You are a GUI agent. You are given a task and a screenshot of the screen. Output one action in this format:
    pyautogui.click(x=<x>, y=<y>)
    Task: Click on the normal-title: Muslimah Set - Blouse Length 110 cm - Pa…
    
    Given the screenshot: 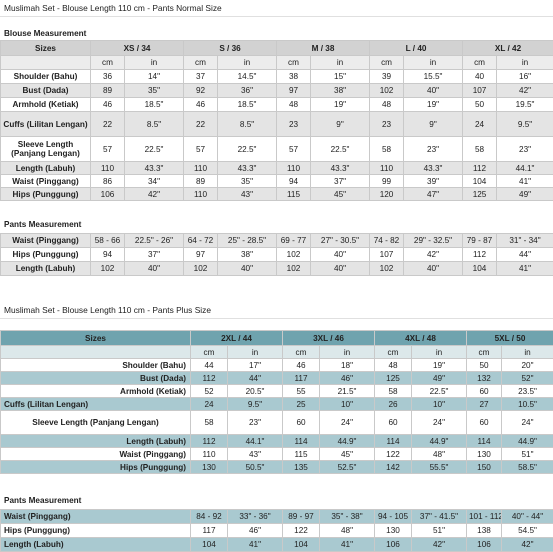 What is the action you would take?
    pyautogui.click(x=113, y=8)
    